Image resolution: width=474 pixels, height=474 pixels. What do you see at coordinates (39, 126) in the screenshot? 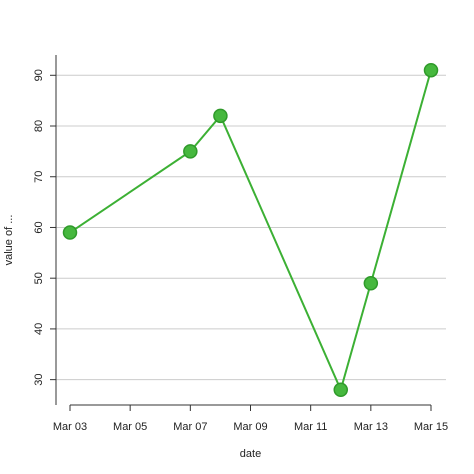
I see `y-tick-label-80: 80` at bounding box center [39, 126].